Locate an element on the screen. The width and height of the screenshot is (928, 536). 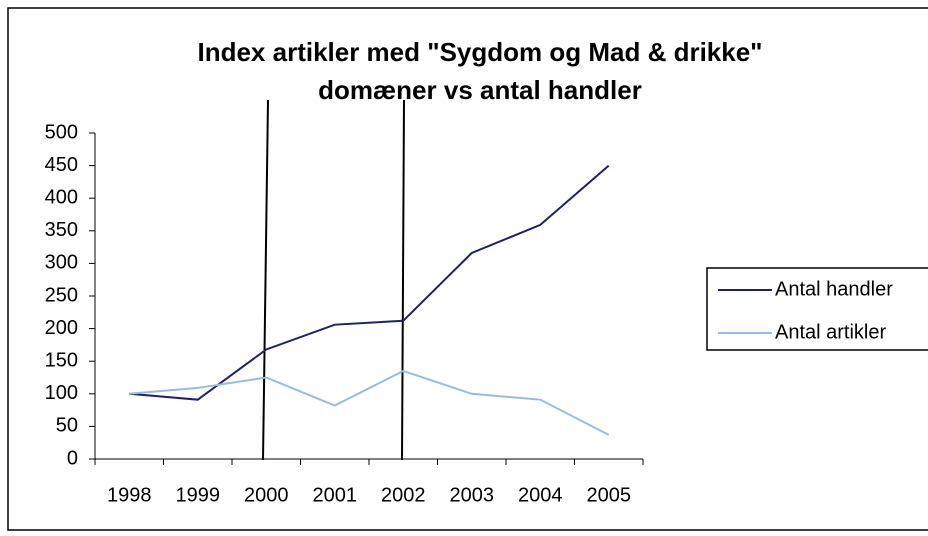
y-tick-label: 500 is located at coordinates (61, 132).